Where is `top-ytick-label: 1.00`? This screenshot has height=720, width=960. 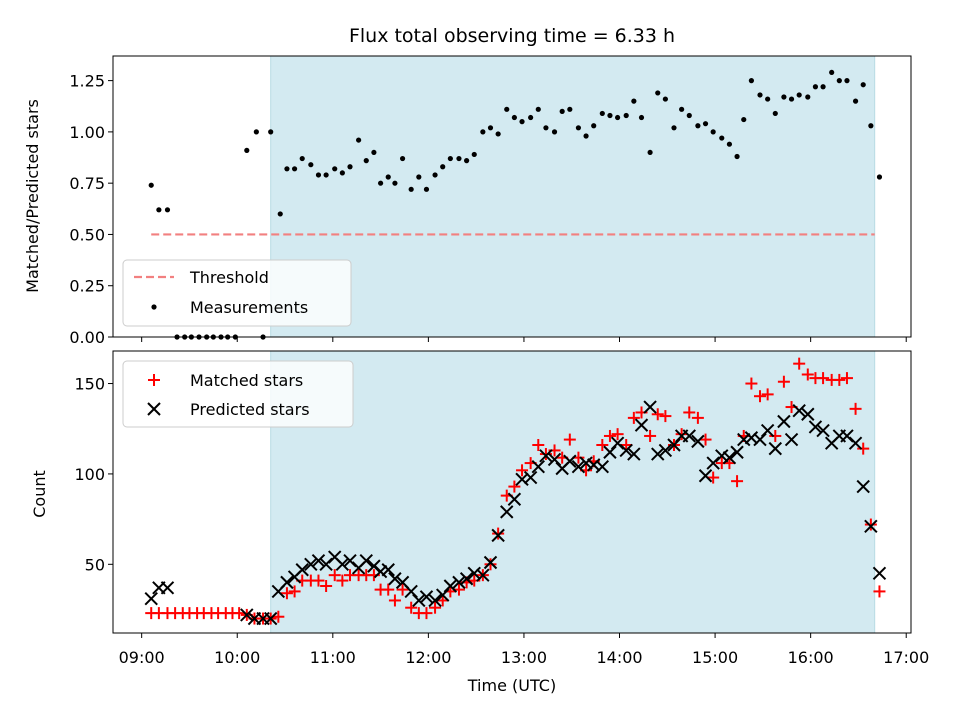 top-ytick-label: 1.00 is located at coordinates (87, 132).